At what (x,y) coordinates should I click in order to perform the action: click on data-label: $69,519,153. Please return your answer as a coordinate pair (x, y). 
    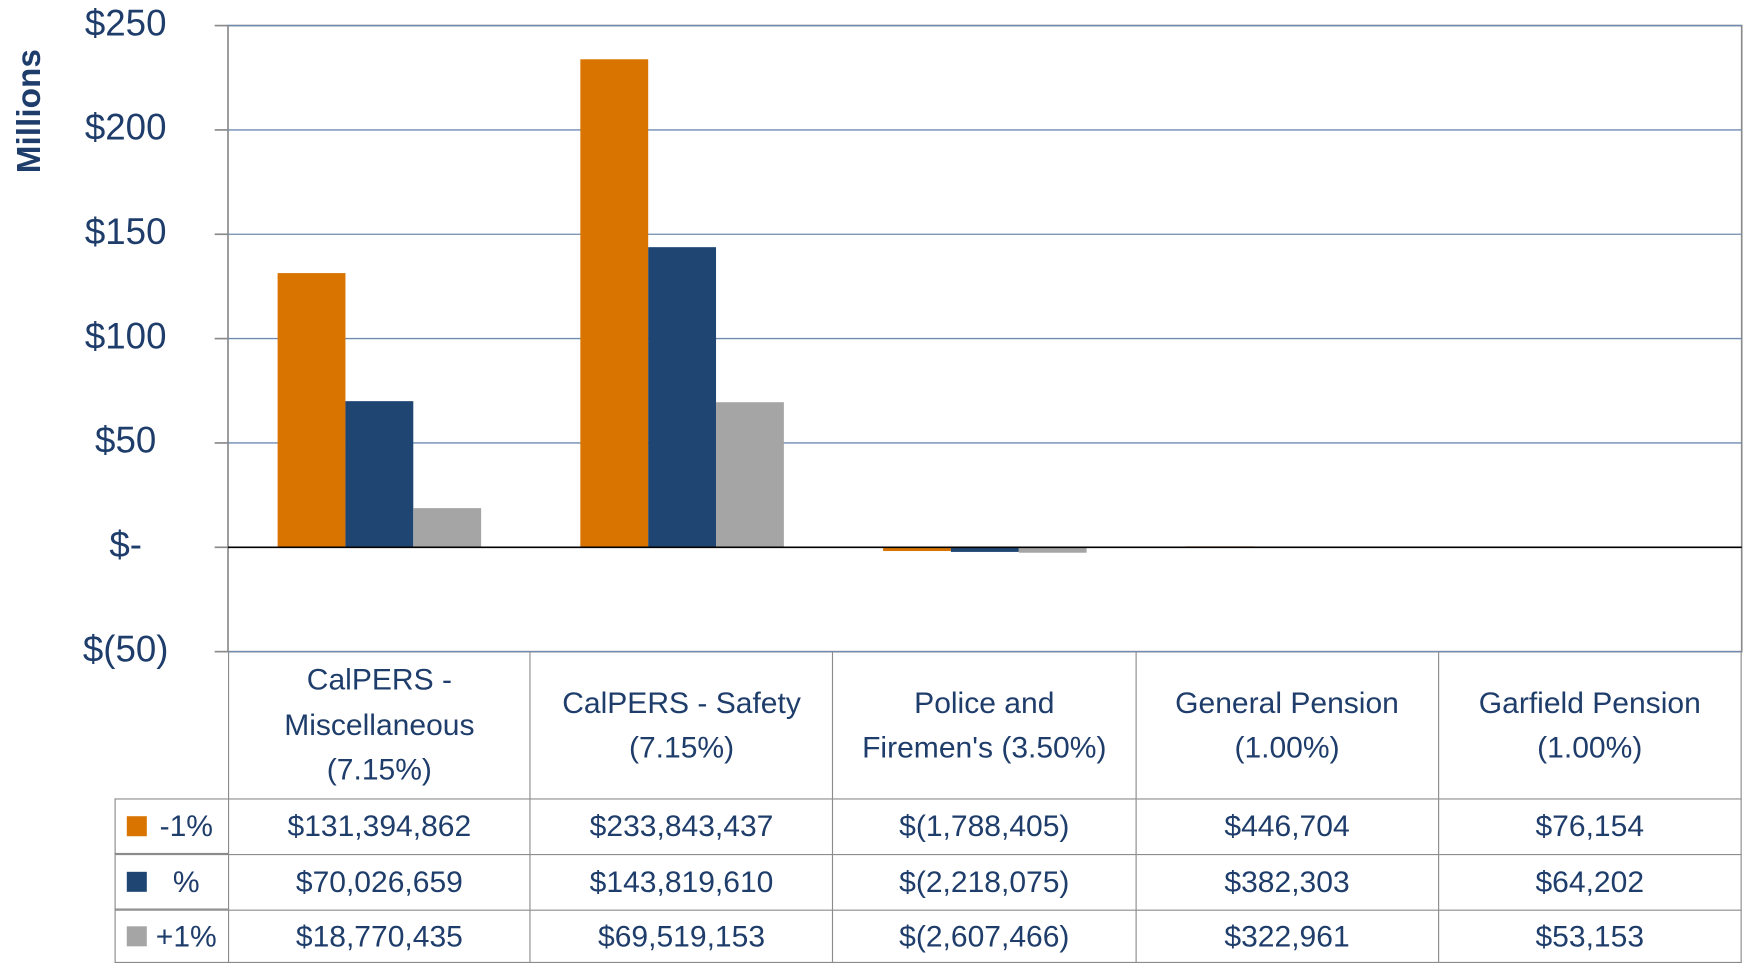
    Looking at the image, I should click on (682, 936).